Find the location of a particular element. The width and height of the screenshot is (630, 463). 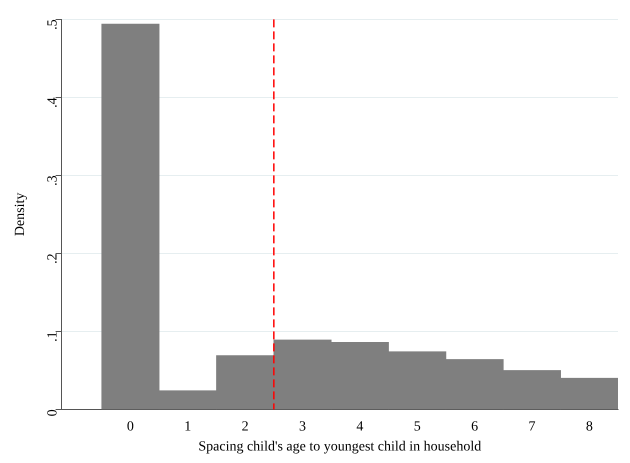

x-tick-label: 5 is located at coordinates (417, 426).